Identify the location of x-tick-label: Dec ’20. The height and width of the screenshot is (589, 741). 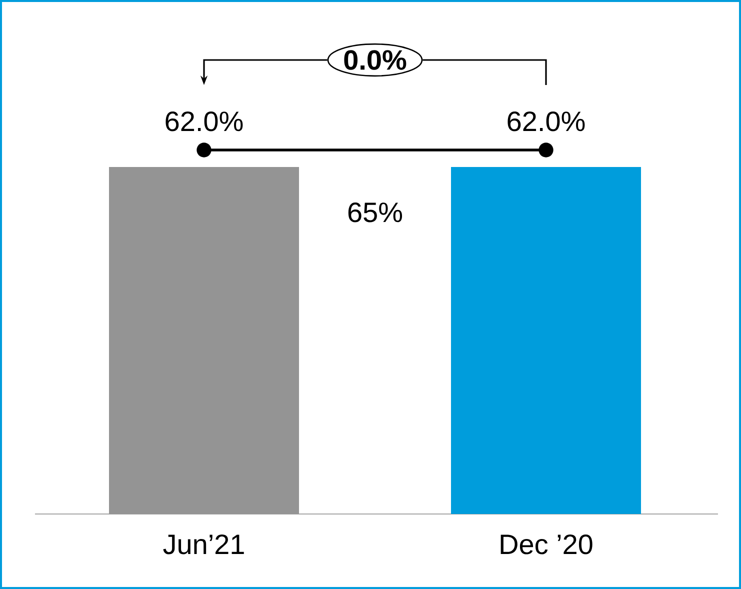
(546, 544).